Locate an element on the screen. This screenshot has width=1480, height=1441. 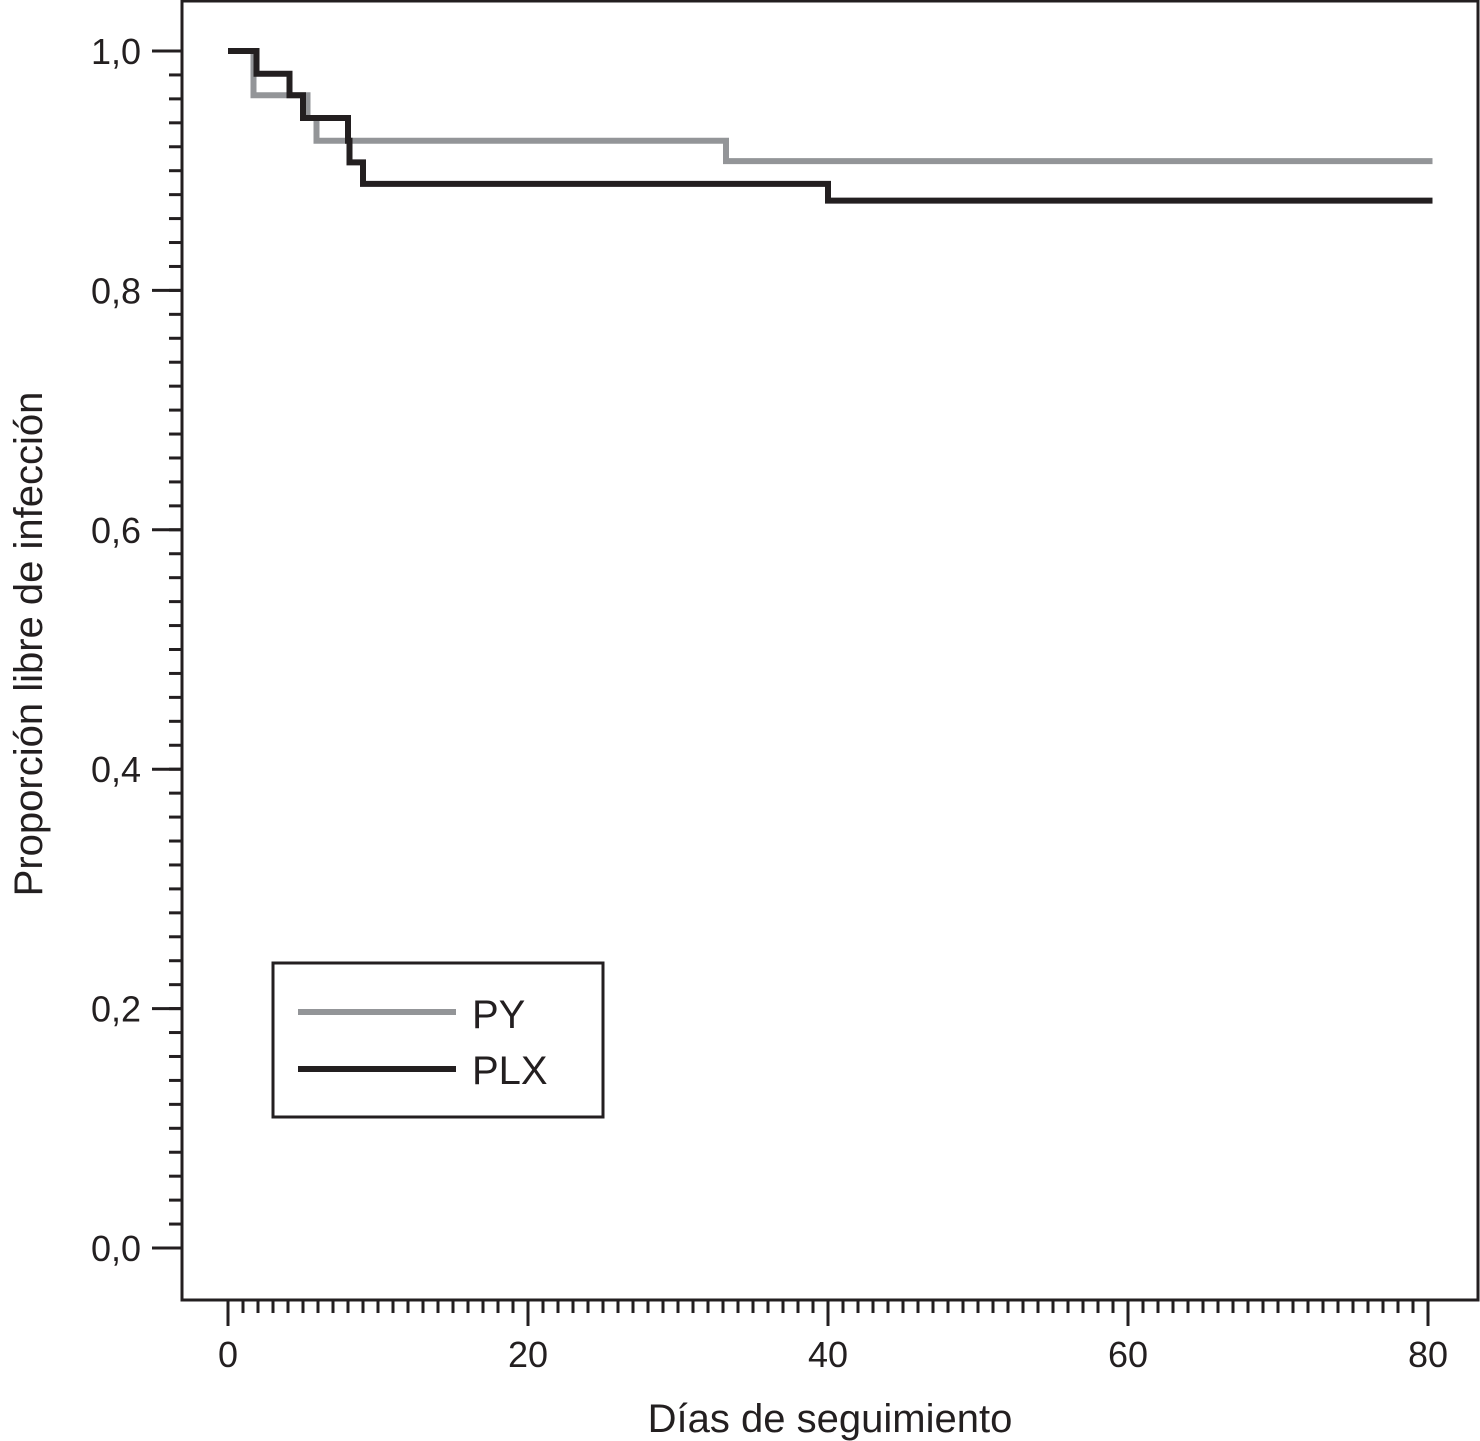
x-axis: 0 20 40 60 80 is located at coordinates (833, 1337).